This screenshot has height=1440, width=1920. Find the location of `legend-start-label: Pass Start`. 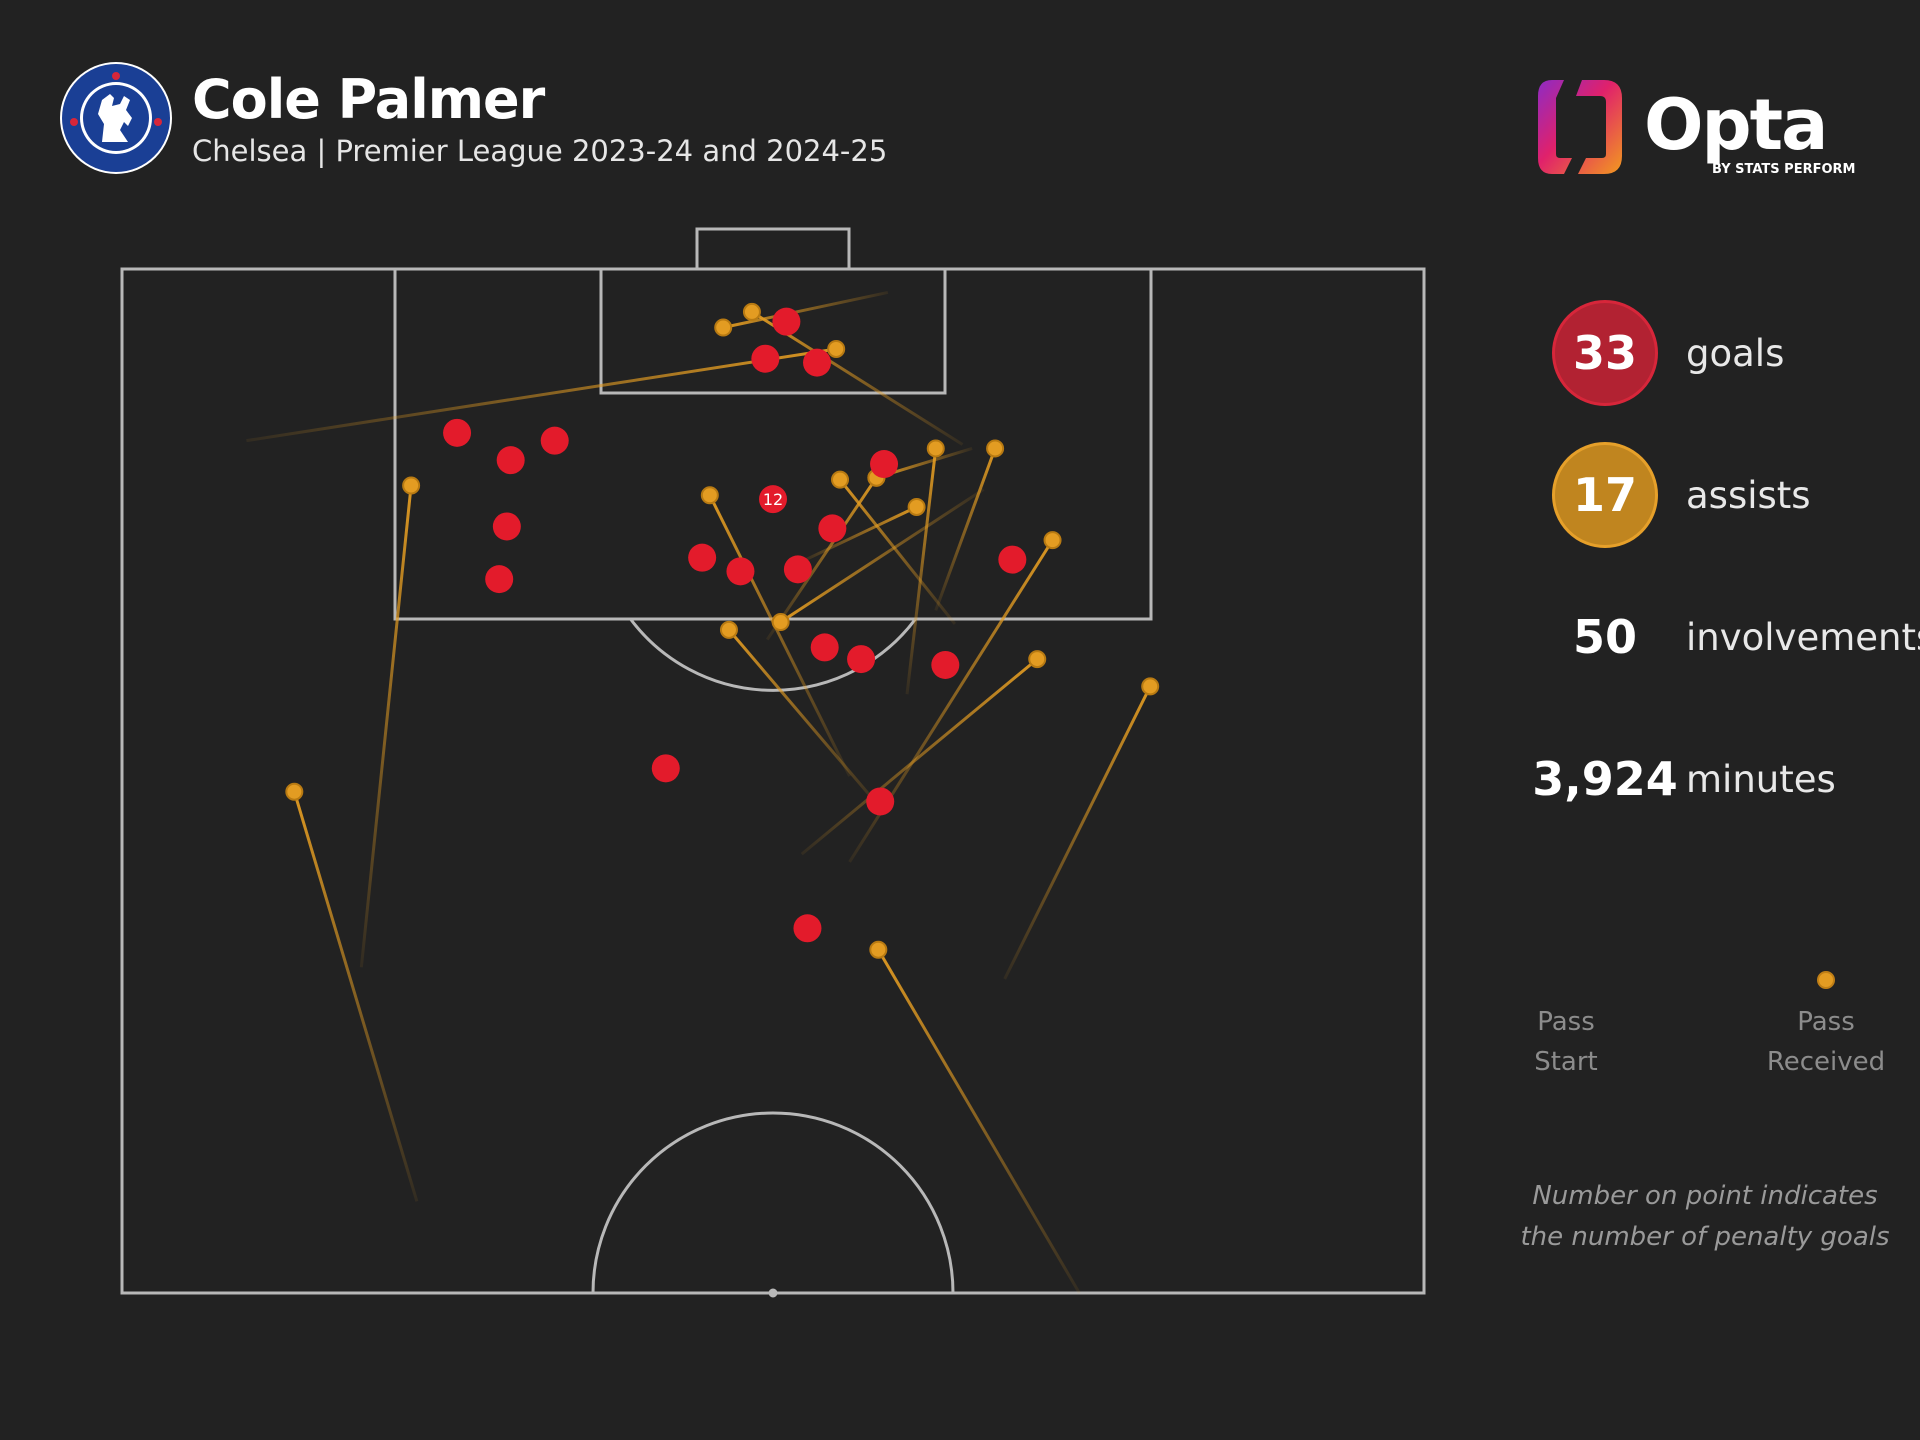

legend-start-label: Pass Start is located at coordinates (1566, 1042).